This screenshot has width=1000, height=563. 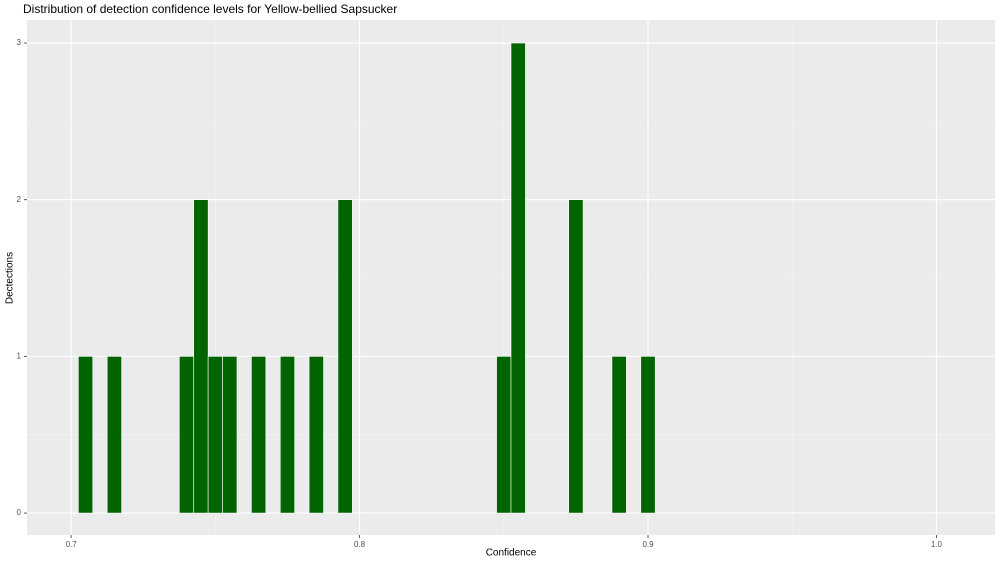 I want to click on x-tick-label: 1.0, so click(x=937, y=544).